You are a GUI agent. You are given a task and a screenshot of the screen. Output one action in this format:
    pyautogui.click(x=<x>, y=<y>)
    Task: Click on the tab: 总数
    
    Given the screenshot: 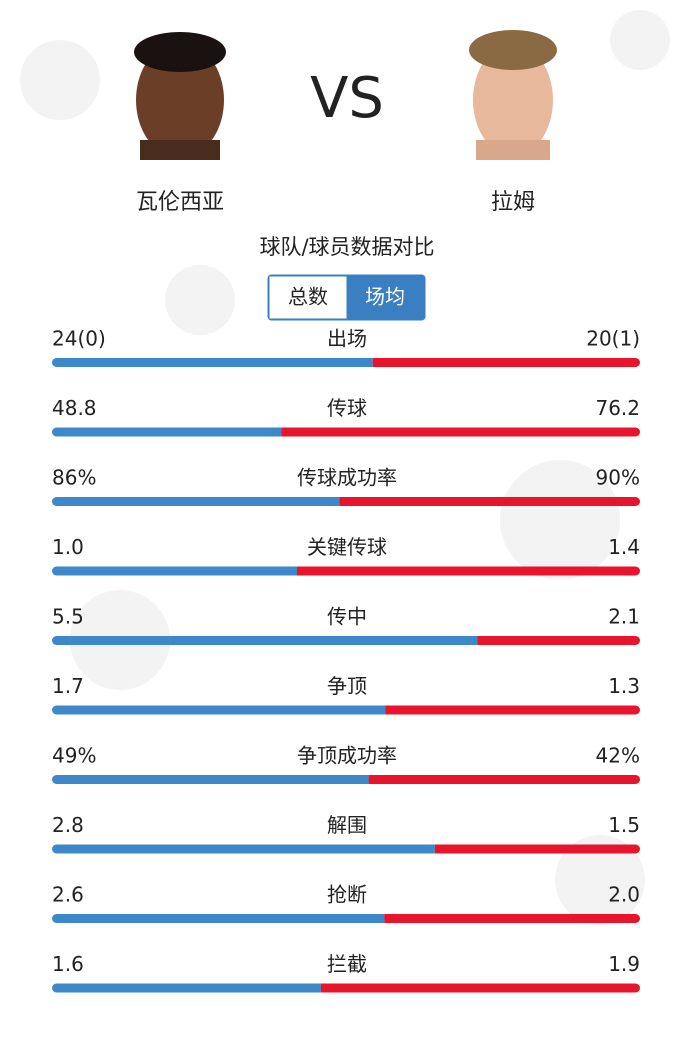 What is the action you would take?
    pyautogui.click(x=308, y=297)
    